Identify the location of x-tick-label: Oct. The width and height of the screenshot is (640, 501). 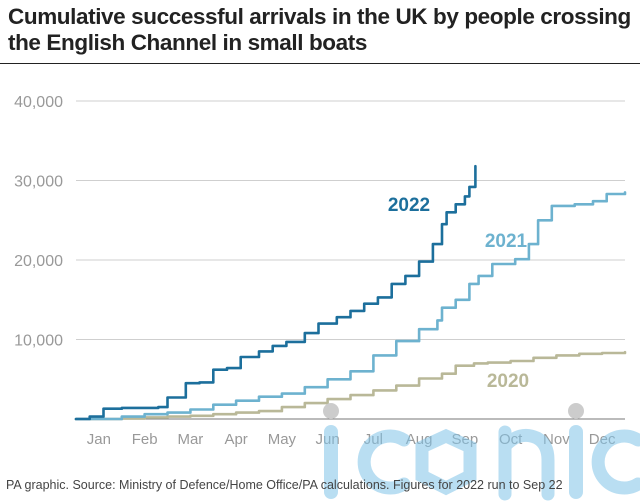
(511, 439).